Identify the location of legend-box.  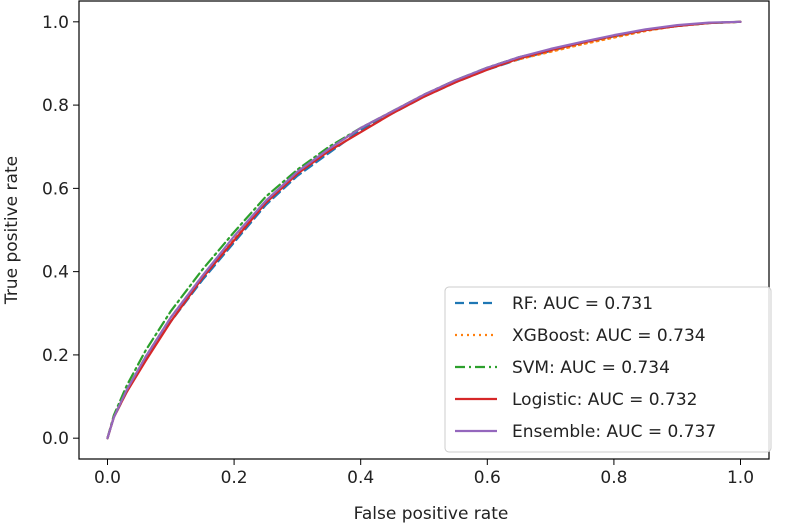
(608, 369).